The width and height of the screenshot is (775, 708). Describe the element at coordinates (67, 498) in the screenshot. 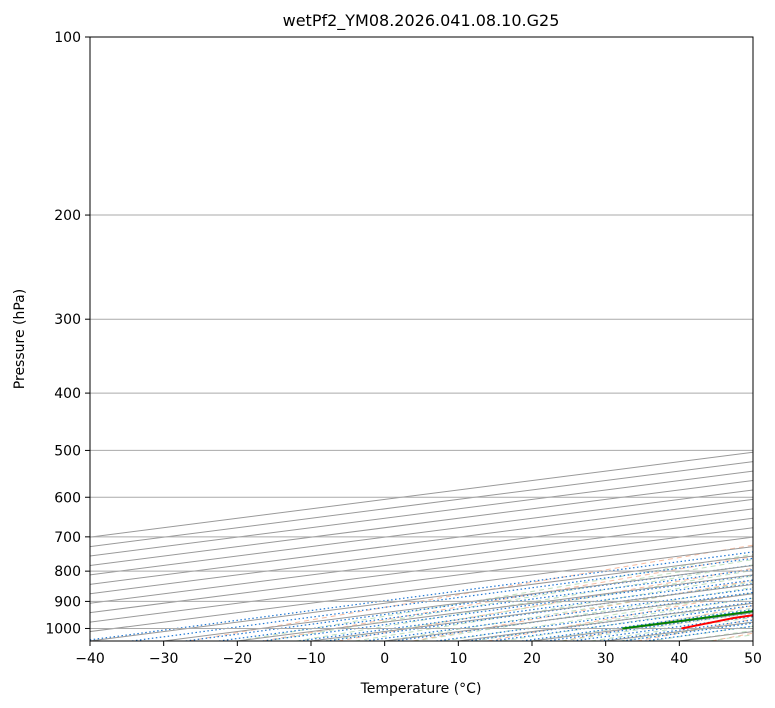

I see `y-tick-label: 600` at that location.